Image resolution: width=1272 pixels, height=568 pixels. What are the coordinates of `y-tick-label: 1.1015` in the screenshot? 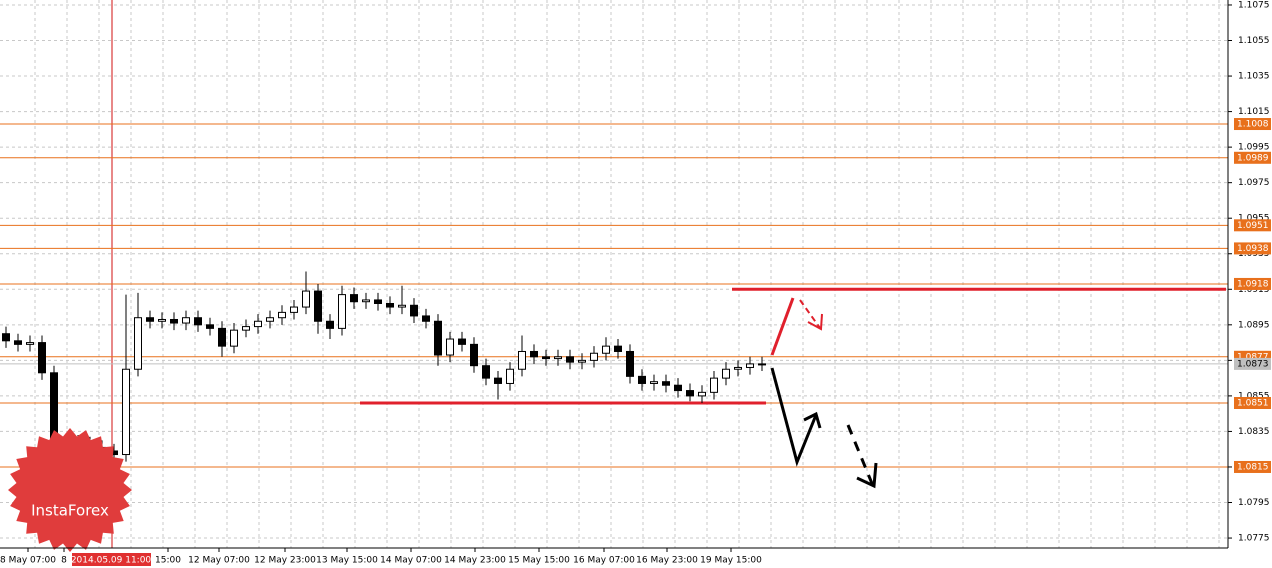 It's located at (1254, 112).